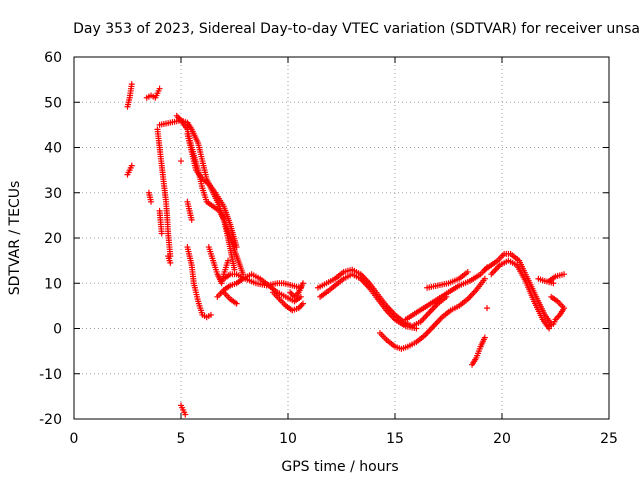 The height and width of the screenshot is (480, 640). I want to click on series-arc-af, so click(557, 311).